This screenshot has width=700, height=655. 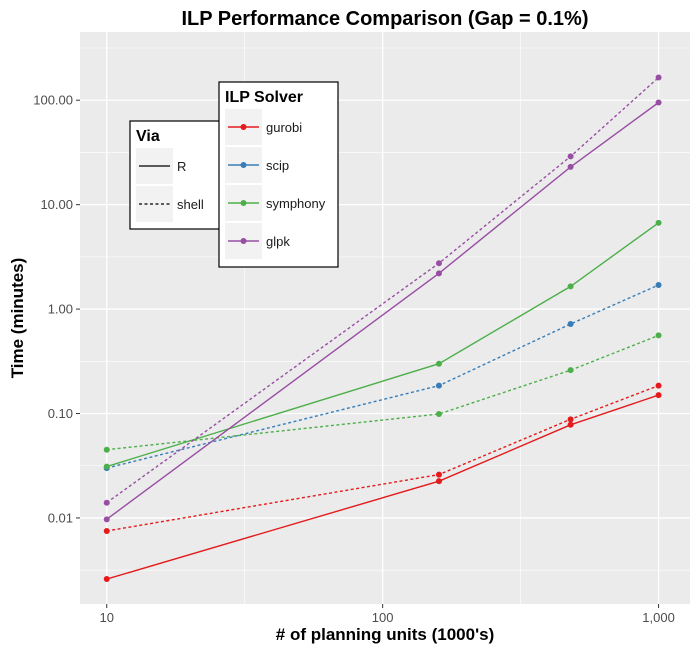 I want to click on legend-solver-point-symphony, so click(x=243, y=203).